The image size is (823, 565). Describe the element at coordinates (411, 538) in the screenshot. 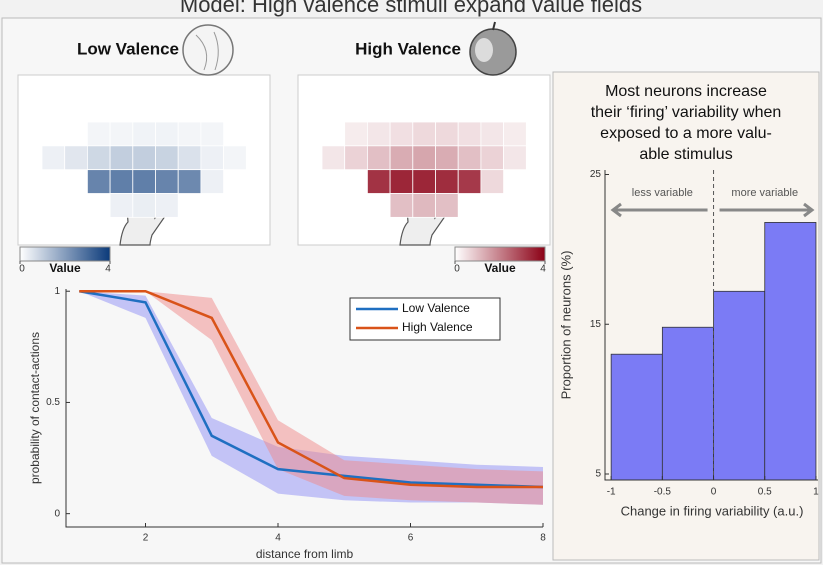

I see `x-tick-label: 6` at that location.